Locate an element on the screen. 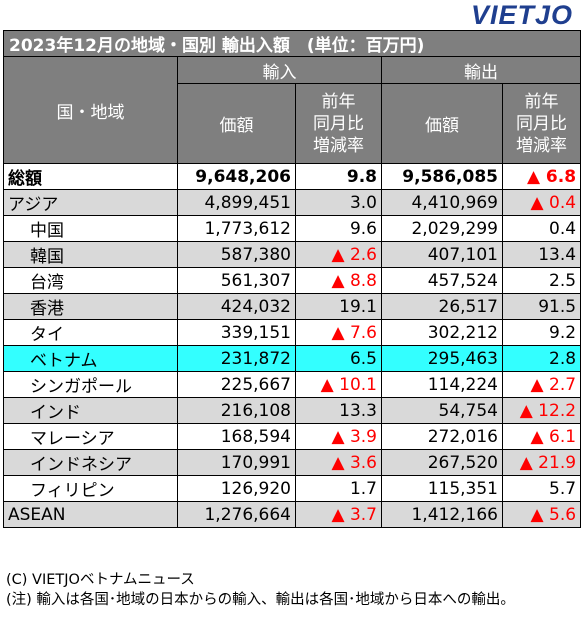  export-value: 302,212 is located at coordinates (442, 332).